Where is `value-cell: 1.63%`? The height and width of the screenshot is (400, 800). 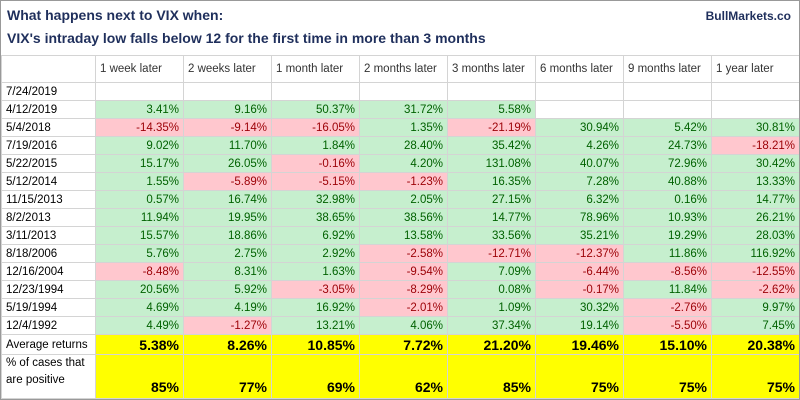 value-cell: 1.63% is located at coordinates (315, 271).